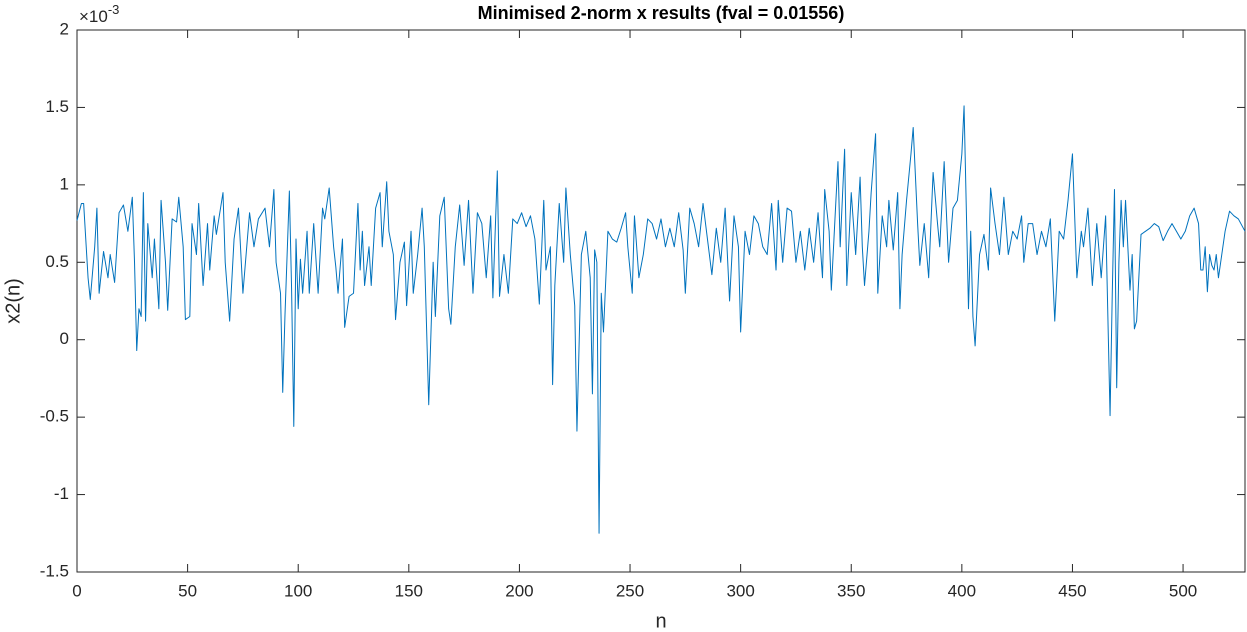 Image resolution: width=1247 pixels, height=632 pixels. What do you see at coordinates (114, 9) in the screenshot?
I see `exponent-power: -3` at bounding box center [114, 9].